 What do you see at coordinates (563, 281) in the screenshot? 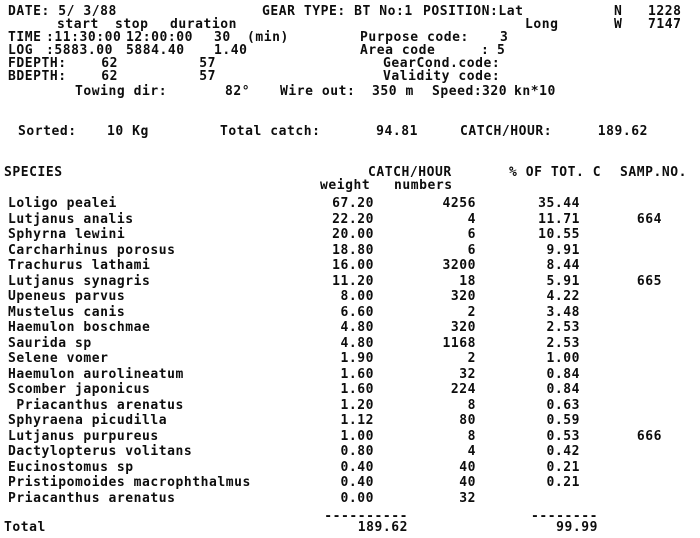
I see `pct-value: 5.91` at bounding box center [563, 281].